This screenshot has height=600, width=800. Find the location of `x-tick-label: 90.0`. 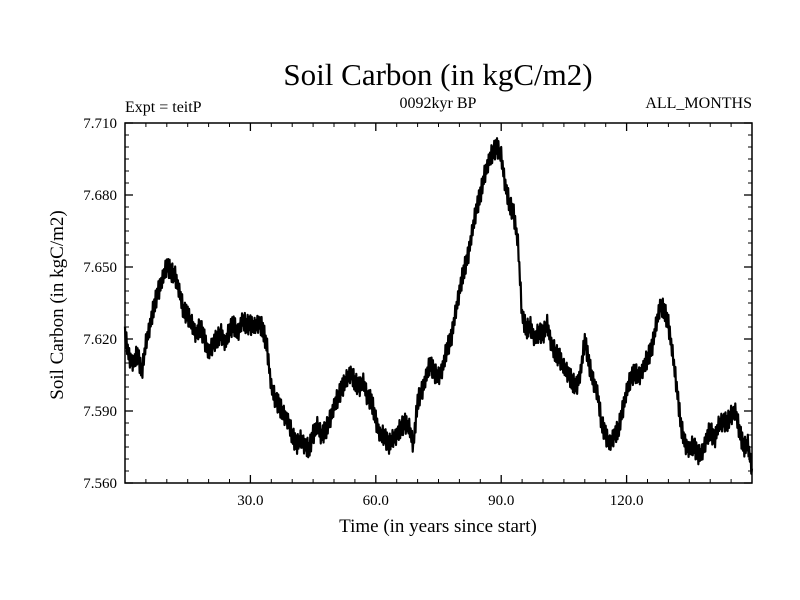

x-tick-label: 90.0 is located at coordinates (501, 501).